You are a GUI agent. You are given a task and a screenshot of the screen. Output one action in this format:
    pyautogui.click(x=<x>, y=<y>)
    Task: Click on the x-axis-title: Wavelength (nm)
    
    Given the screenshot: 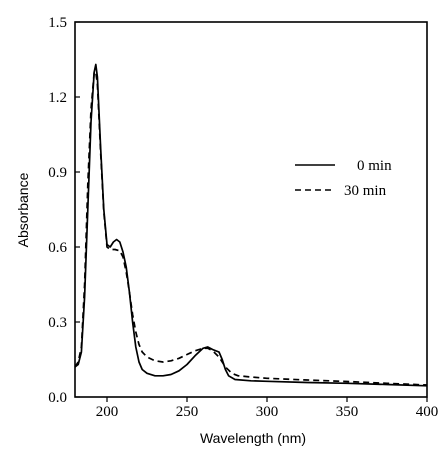 What is the action you would take?
    pyautogui.click(x=253, y=438)
    